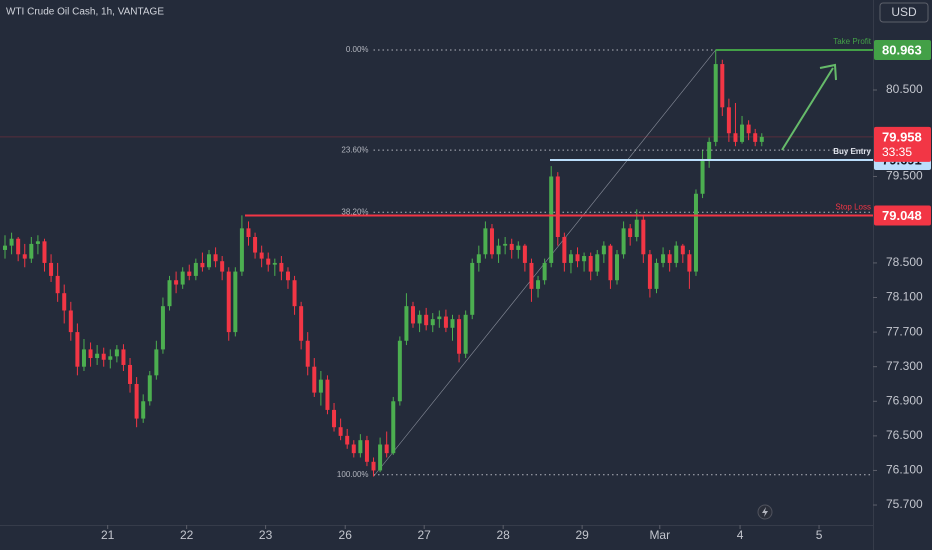 The width and height of the screenshot is (932, 550). Describe the element at coordinates (902, 215) in the screenshot. I see `stop-loss-badge-bg` at that location.